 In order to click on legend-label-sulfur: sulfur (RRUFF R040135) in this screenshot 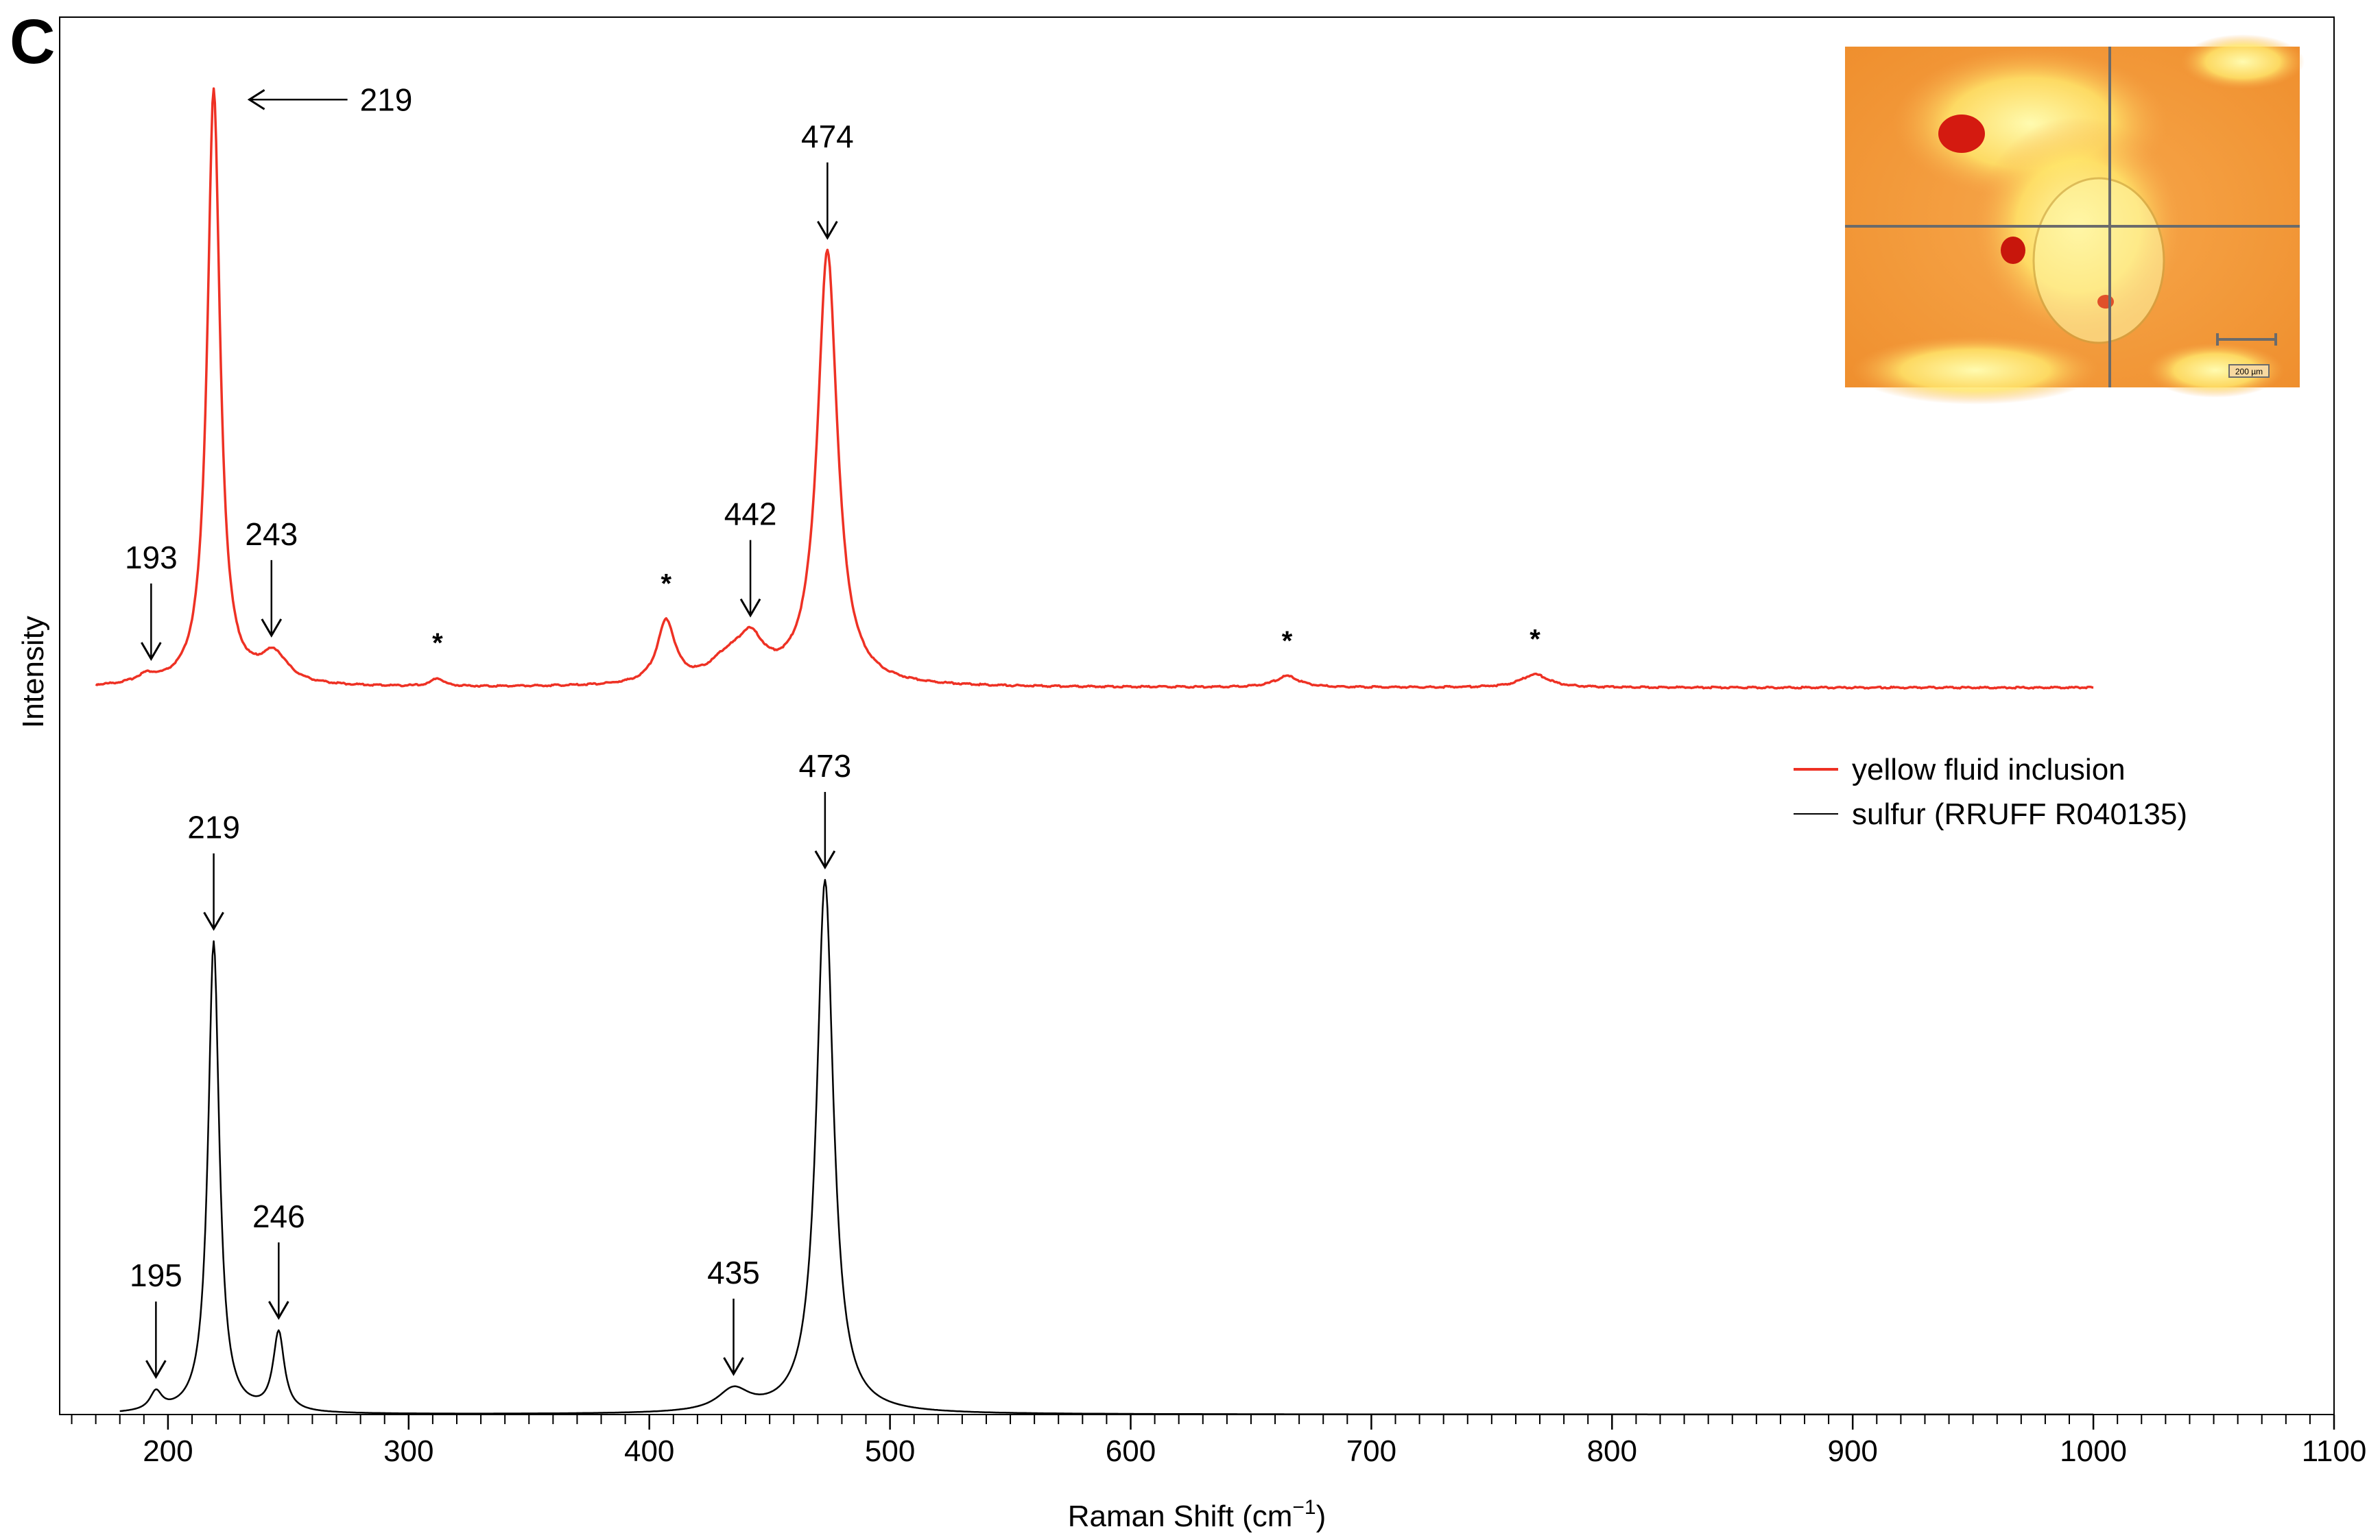, I will do `click(2019, 814)`.